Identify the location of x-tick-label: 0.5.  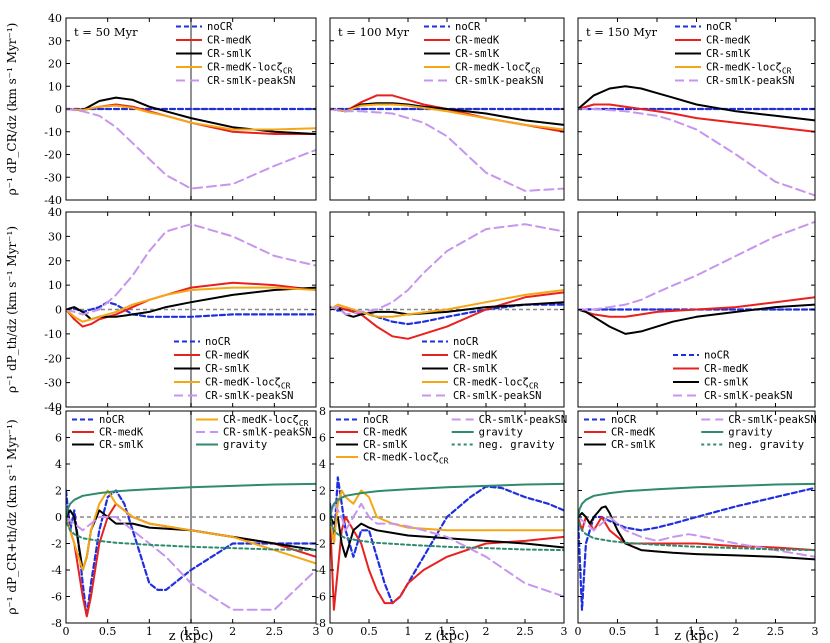
(369, 631).